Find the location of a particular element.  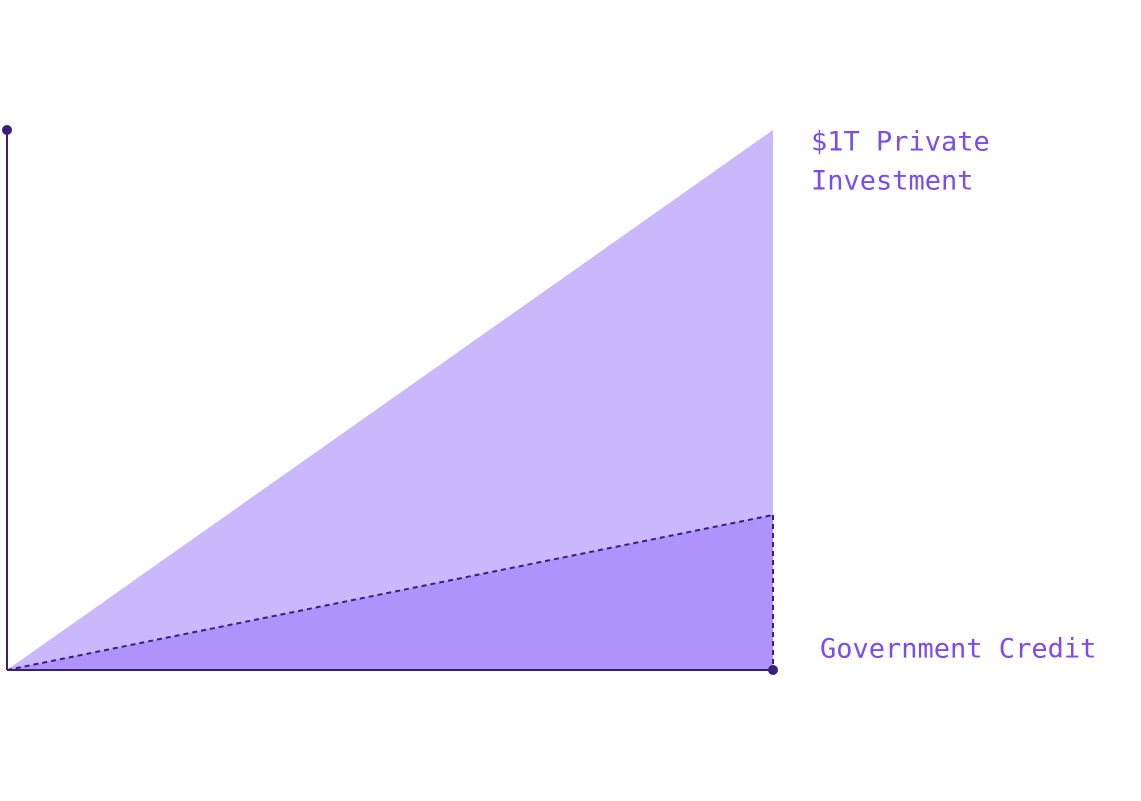

private-investment-label: Investment is located at coordinates (892, 181).